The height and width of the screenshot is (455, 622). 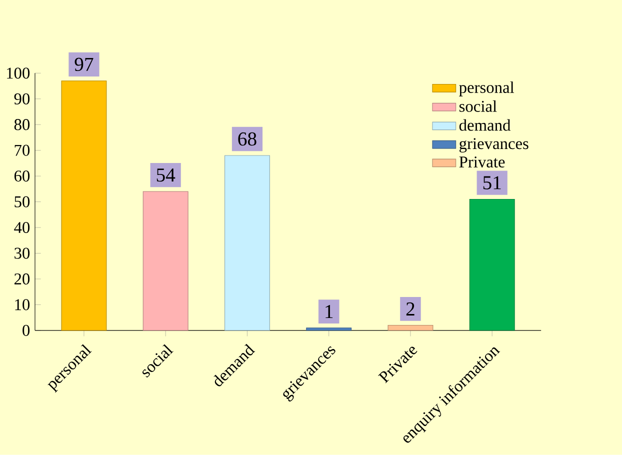 What do you see at coordinates (247, 139) in the screenshot?
I see `data-label: 68` at bounding box center [247, 139].